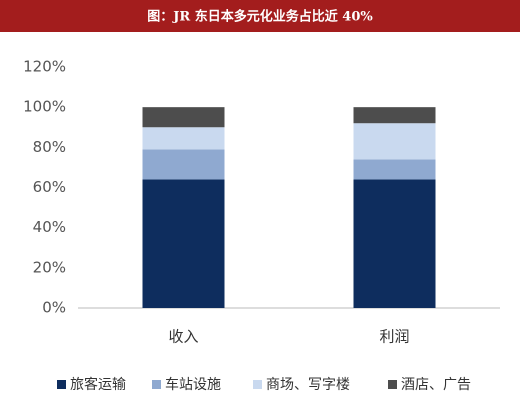 Image resolution: width=520 pixels, height=413 pixels. I want to click on y-tick-label: 80%, so click(49, 147).